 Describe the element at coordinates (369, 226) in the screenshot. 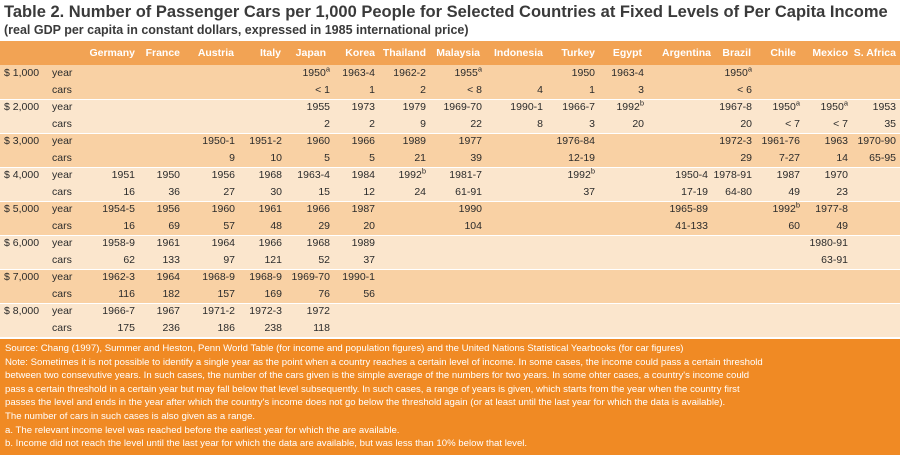

I see `cars-cell: 20` at that location.